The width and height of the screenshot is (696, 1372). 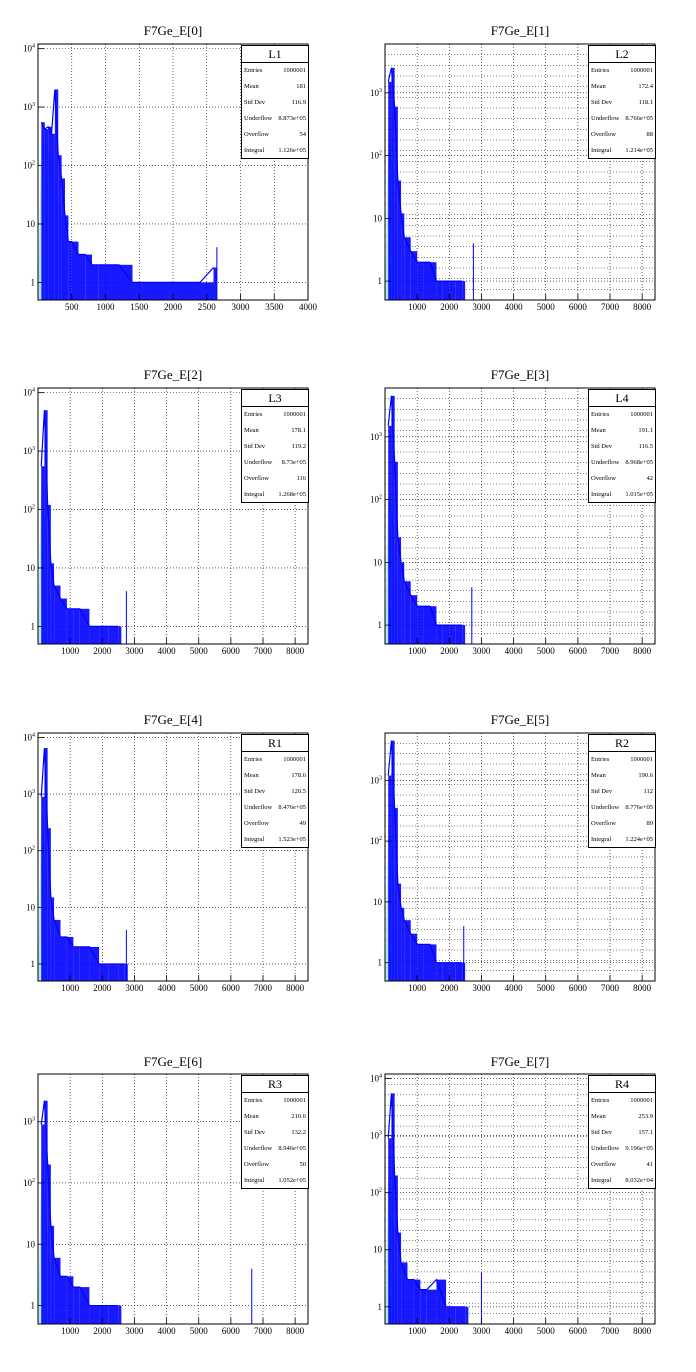 What do you see at coordinates (622, 431) in the screenshot?
I see `stats-row-mean: Mean 191.1` at bounding box center [622, 431].